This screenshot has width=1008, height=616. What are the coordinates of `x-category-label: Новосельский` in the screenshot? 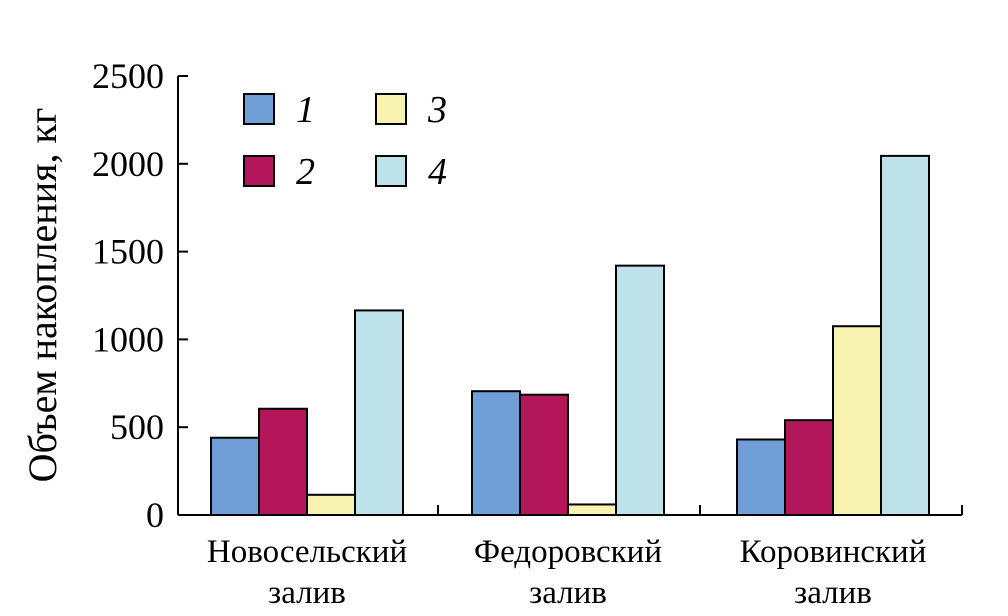 It's located at (307, 552).